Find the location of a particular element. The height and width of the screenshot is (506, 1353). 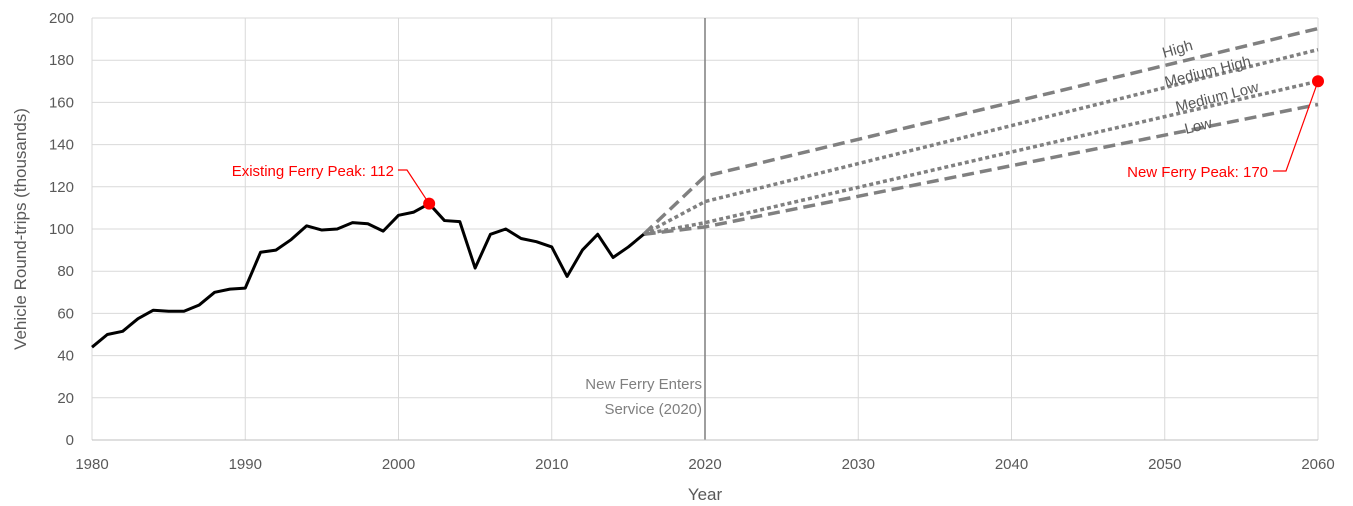

x-tick-label: 2010 is located at coordinates (551, 464).